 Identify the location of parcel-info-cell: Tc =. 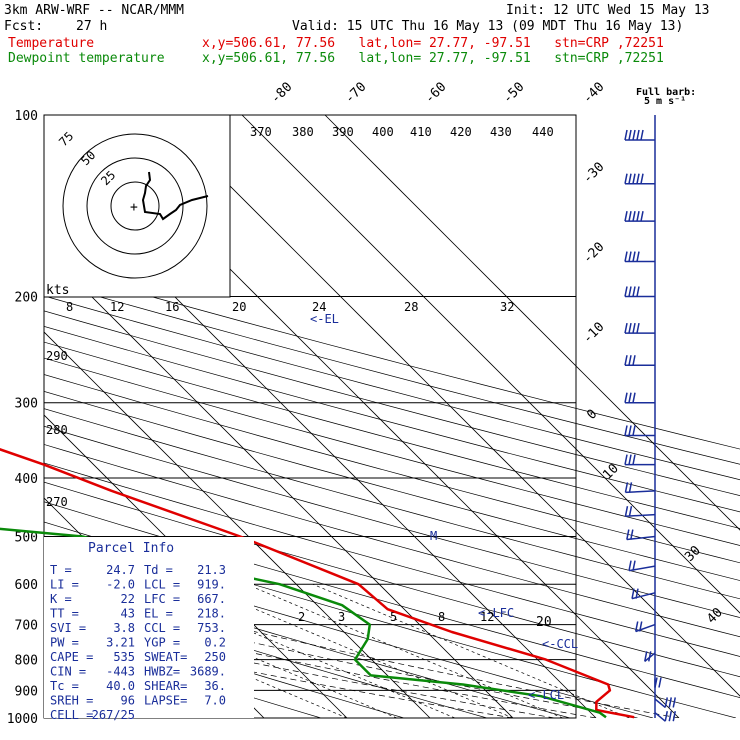
(64, 686).